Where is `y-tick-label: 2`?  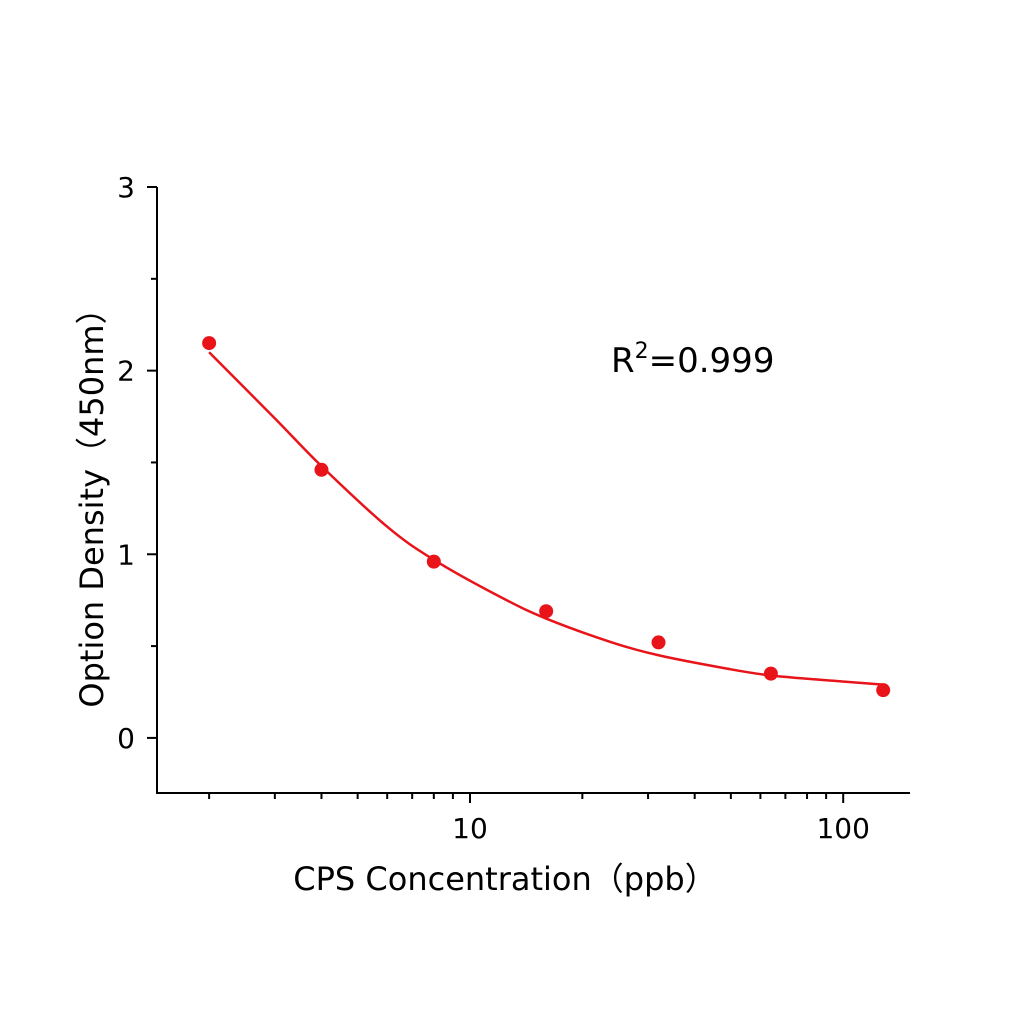
y-tick-label: 2 is located at coordinates (126, 371).